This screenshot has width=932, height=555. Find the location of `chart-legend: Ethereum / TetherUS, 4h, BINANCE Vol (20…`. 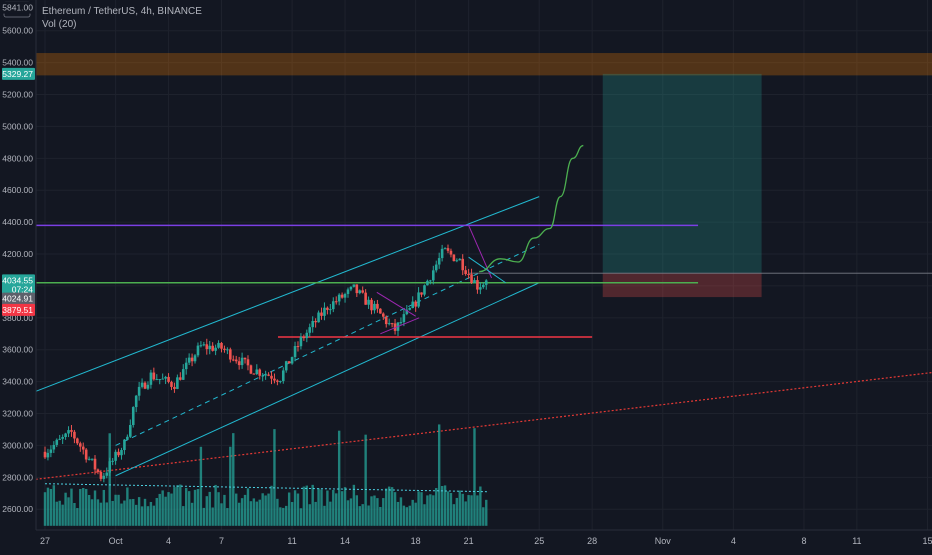

chart-legend: Ethereum / TetherUS, 4h, BINANCE Vol (20… is located at coordinates (122, 18).